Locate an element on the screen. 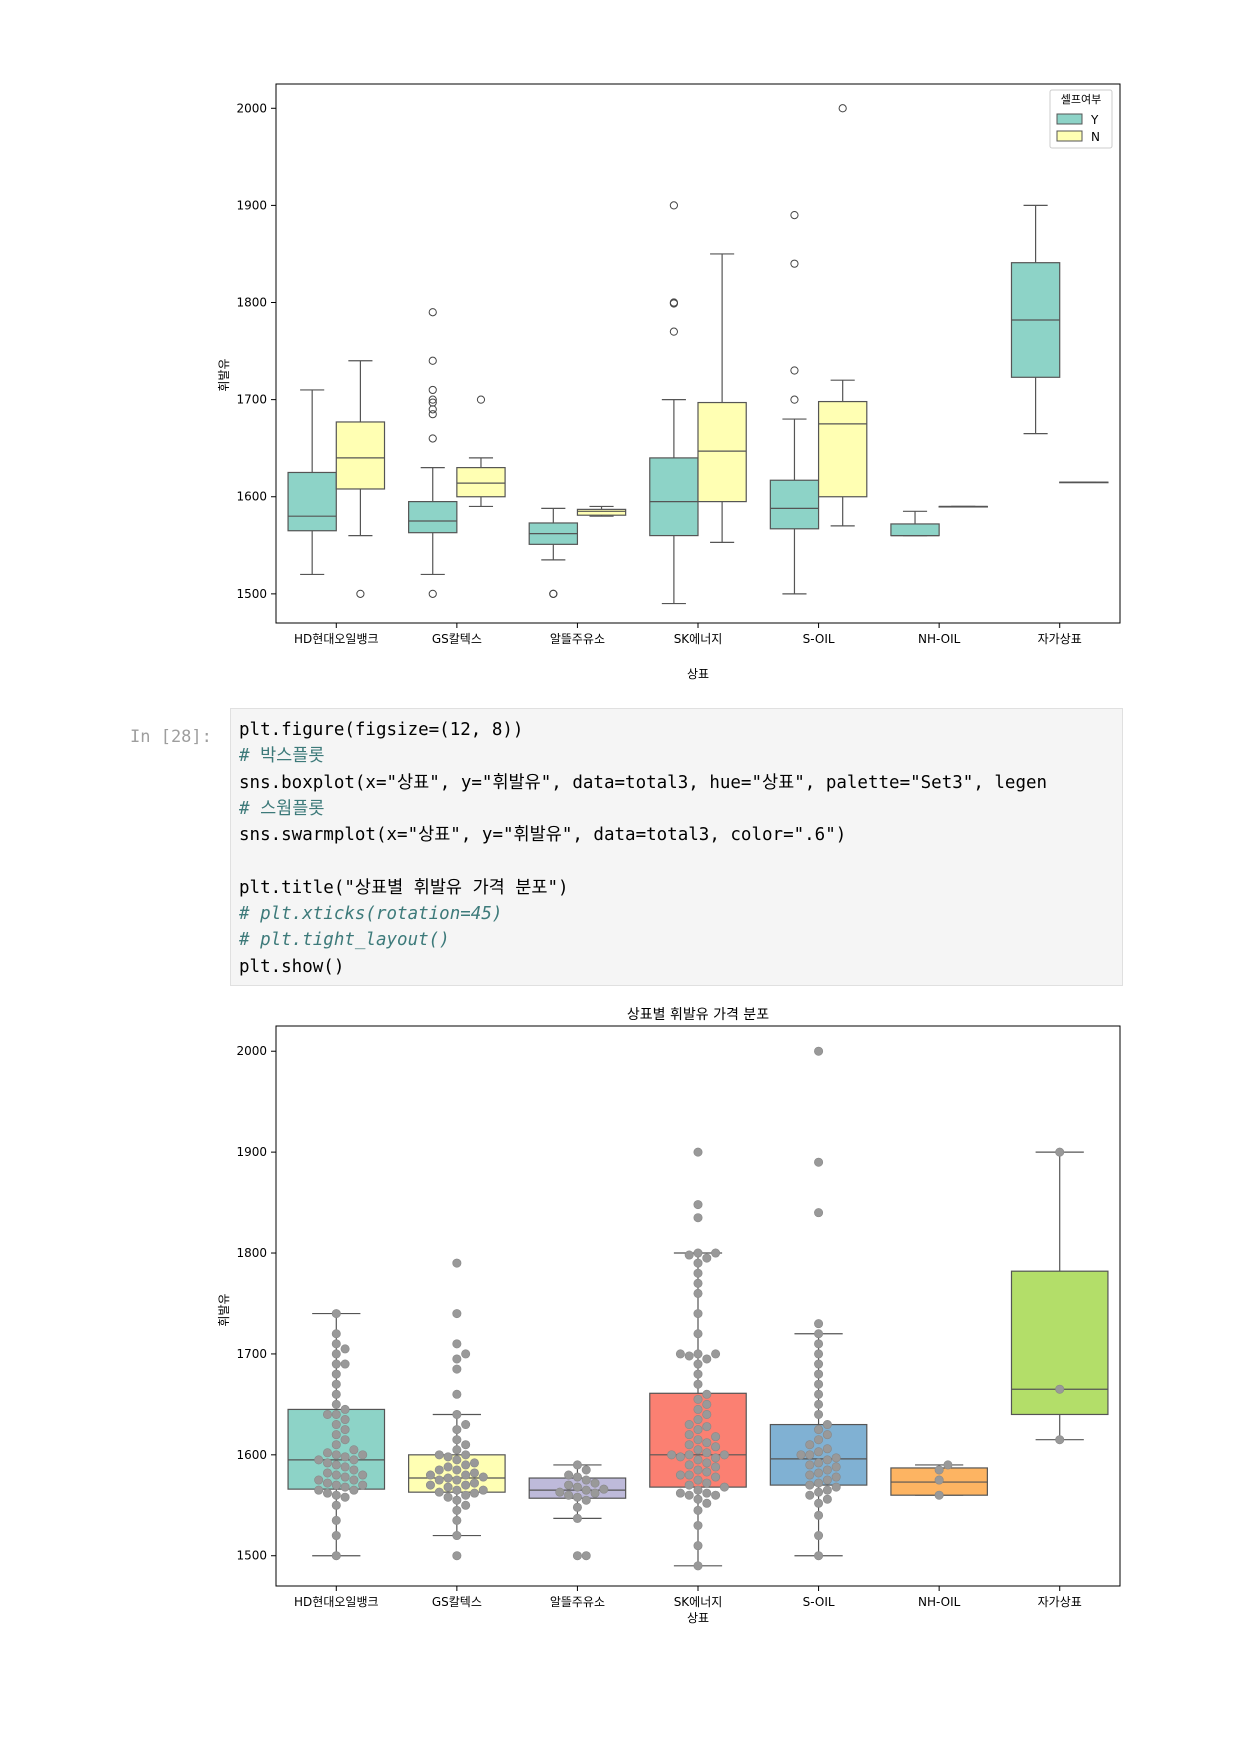 The width and height of the screenshot is (1240, 1754). code-line: # plt.tight_layout() is located at coordinates (344, 940).